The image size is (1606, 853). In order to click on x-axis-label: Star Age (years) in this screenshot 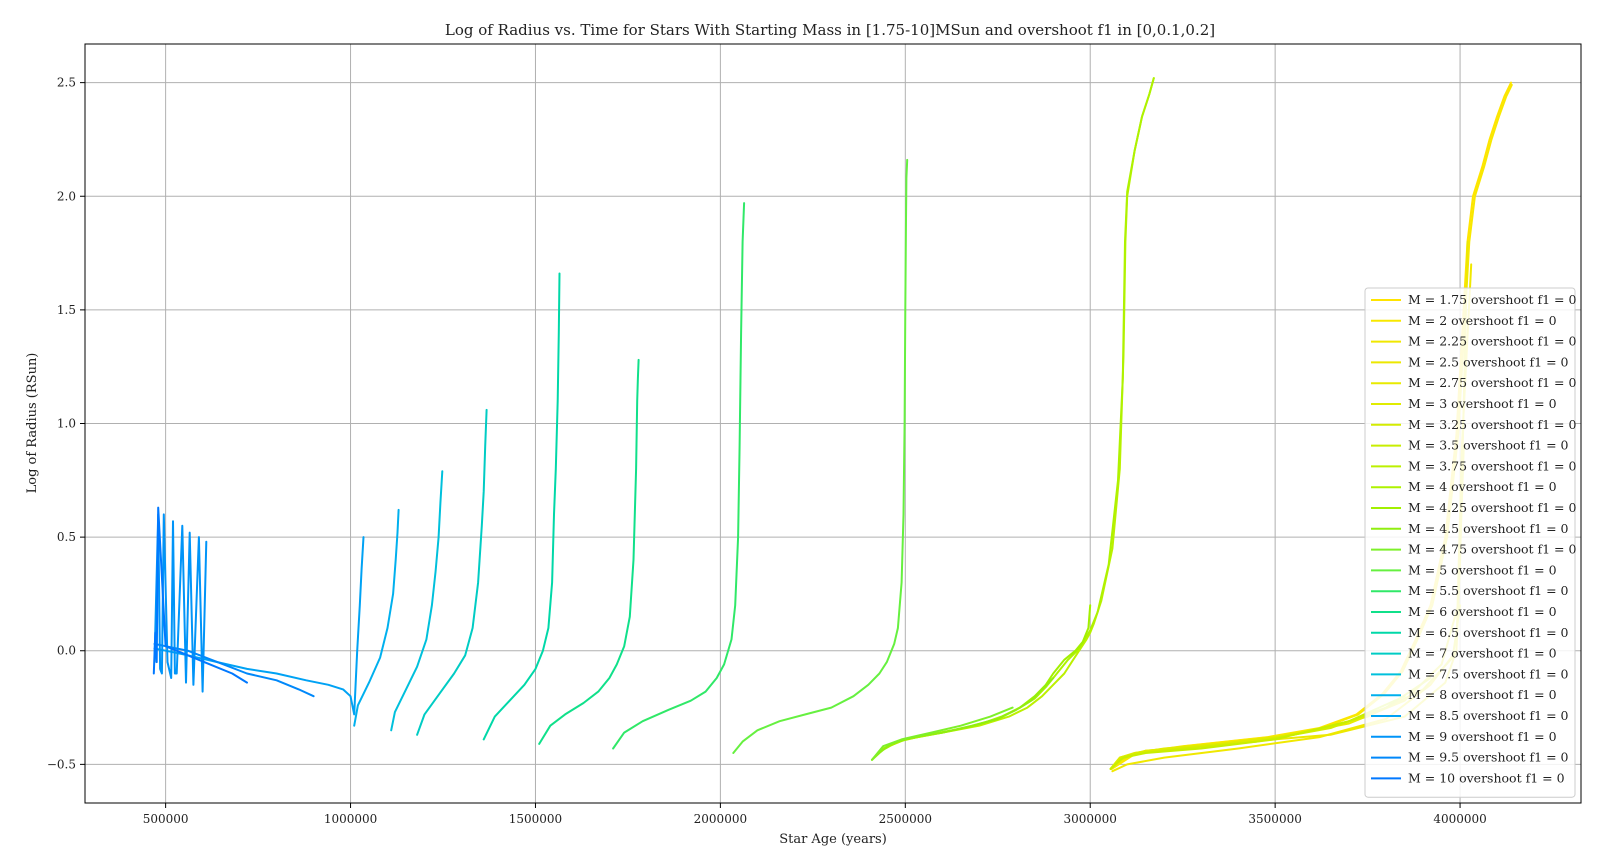, I will do `click(833, 839)`.